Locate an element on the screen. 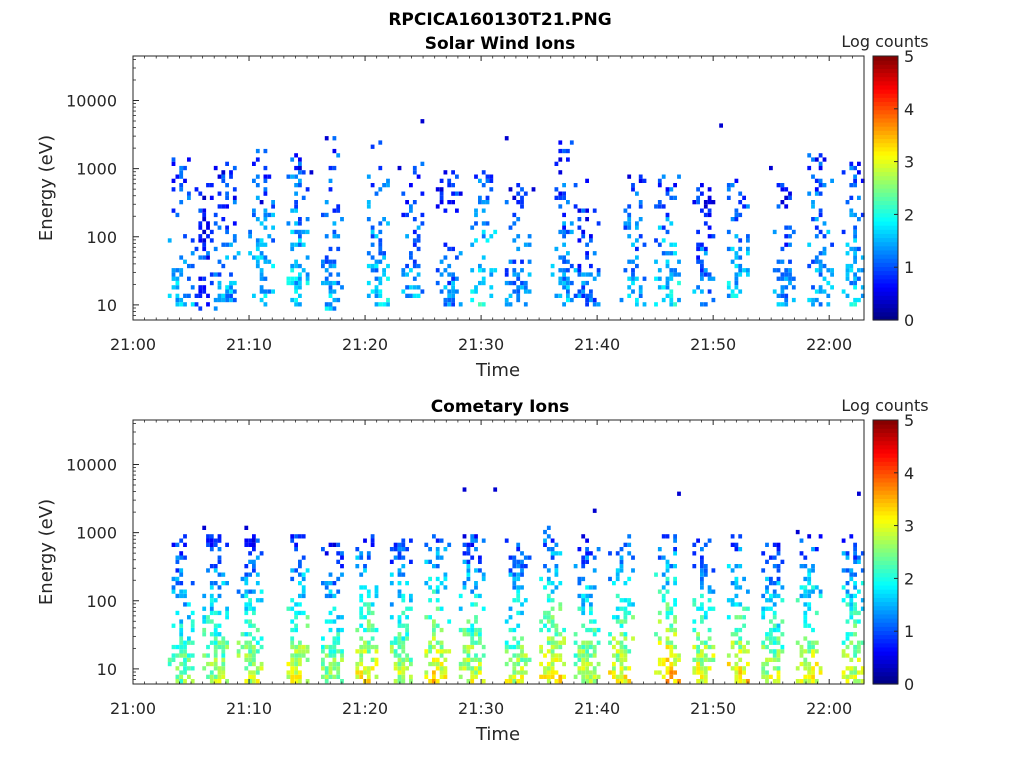 This screenshot has width=1024, height=768. x-tick-label: 21:10 is located at coordinates (249, 344).